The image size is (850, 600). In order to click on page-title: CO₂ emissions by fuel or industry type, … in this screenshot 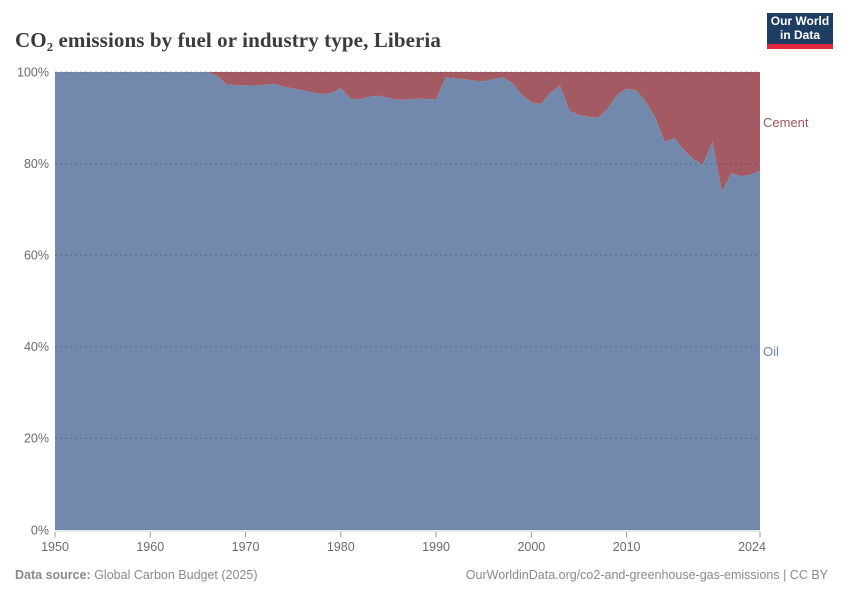, I will do `click(228, 40)`.